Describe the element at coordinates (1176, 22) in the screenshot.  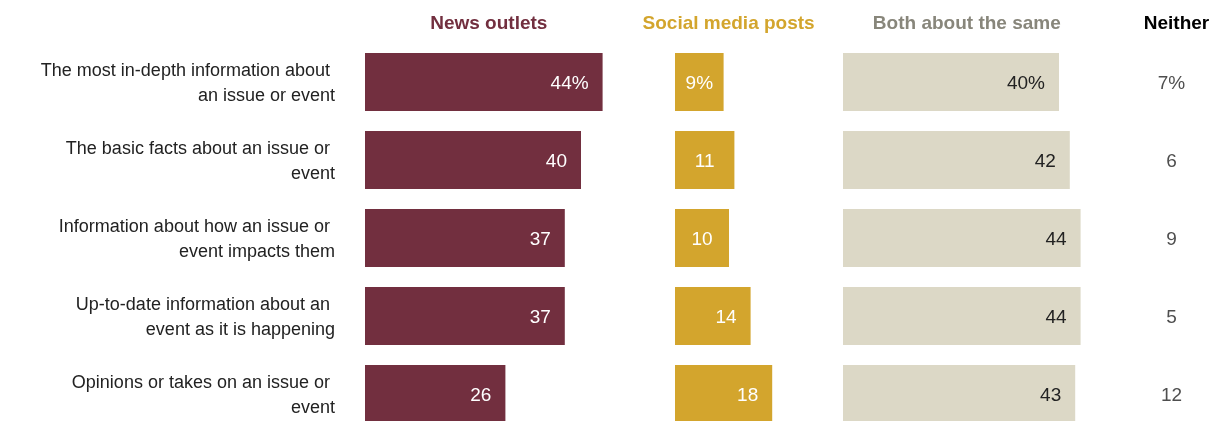
I see `text: Neither` at that location.